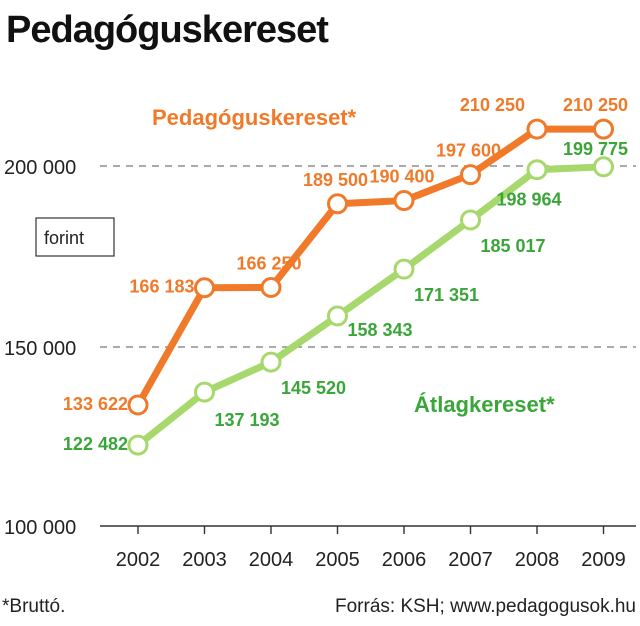 The width and height of the screenshot is (640, 626). What do you see at coordinates (271, 362) in the screenshot?
I see `average-point-2004` at bounding box center [271, 362].